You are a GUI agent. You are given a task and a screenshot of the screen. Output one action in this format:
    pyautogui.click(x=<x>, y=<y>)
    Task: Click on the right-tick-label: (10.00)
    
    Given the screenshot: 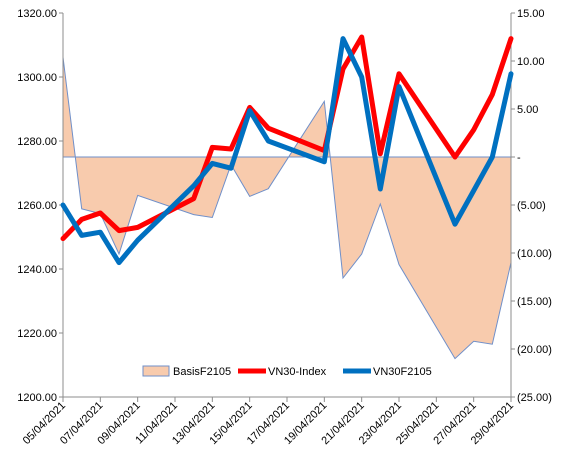 What is the action you would take?
    pyautogui.click(x=534, y=254)
    